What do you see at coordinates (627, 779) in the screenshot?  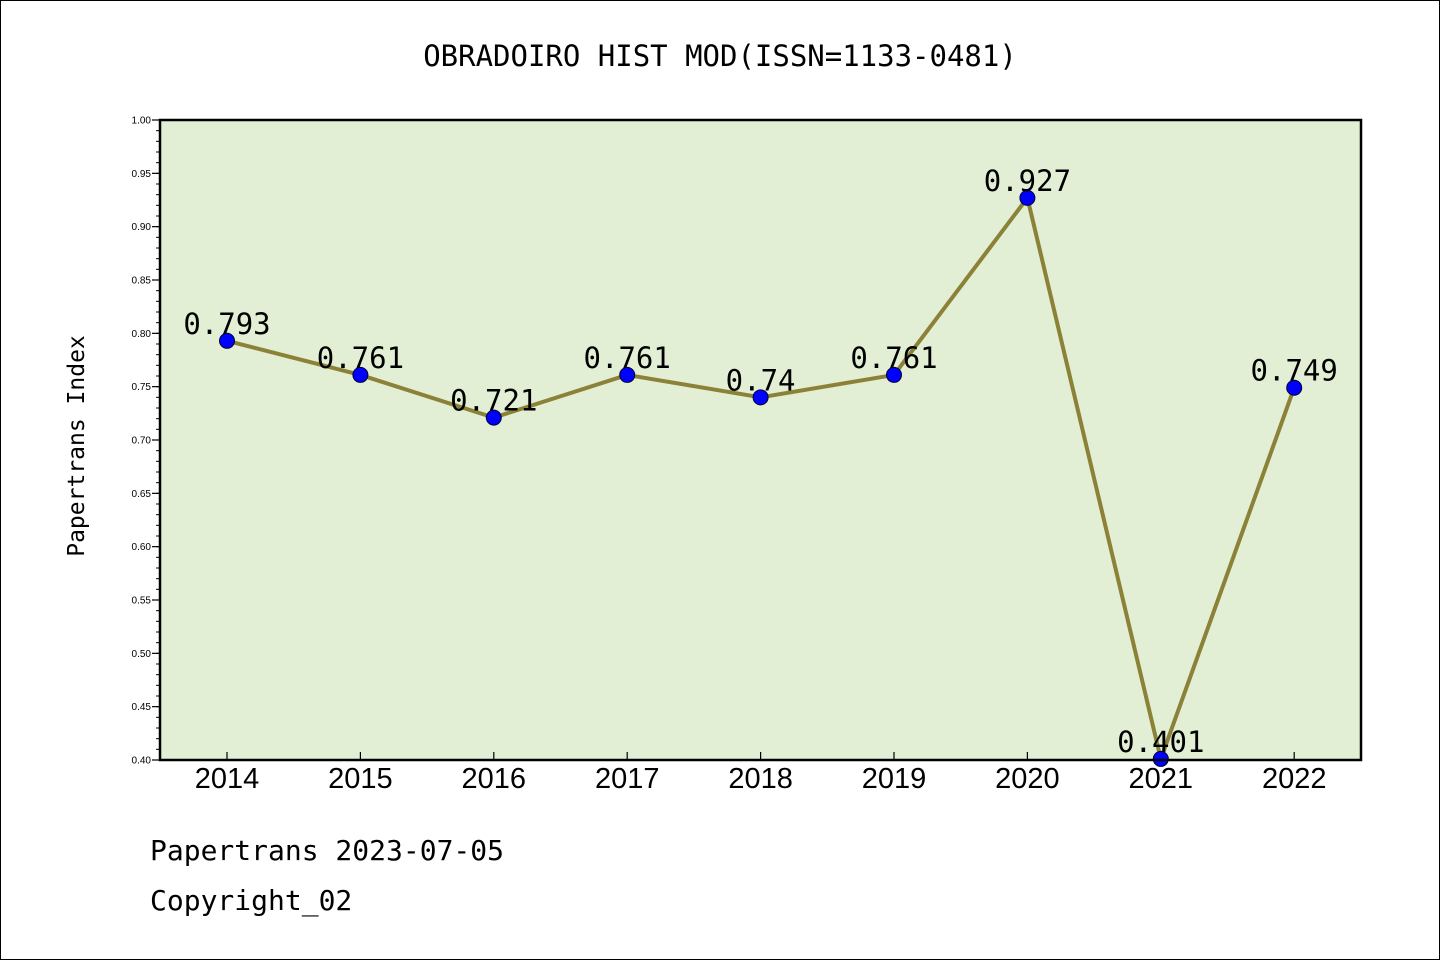 I see `x-tick-label: 2017` at bounding box center [627, 779].